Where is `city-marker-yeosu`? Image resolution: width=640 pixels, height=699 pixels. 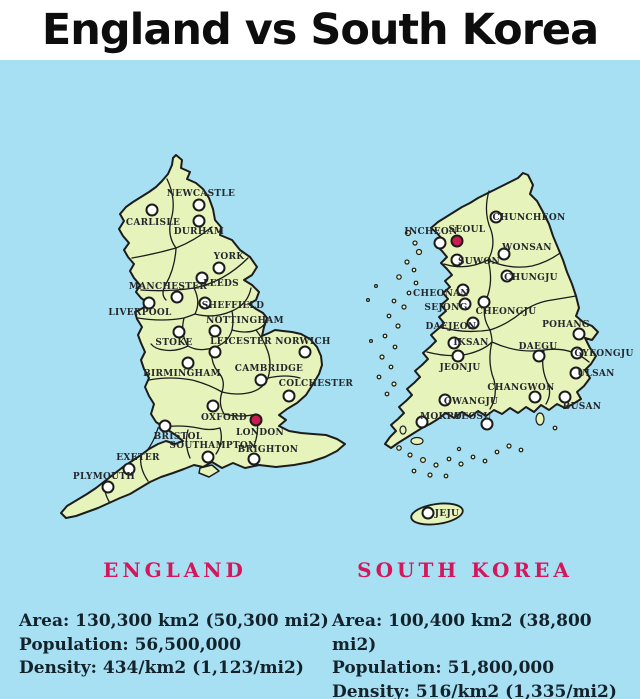 city-marker-yeosu is located at coordinates (487, 424).